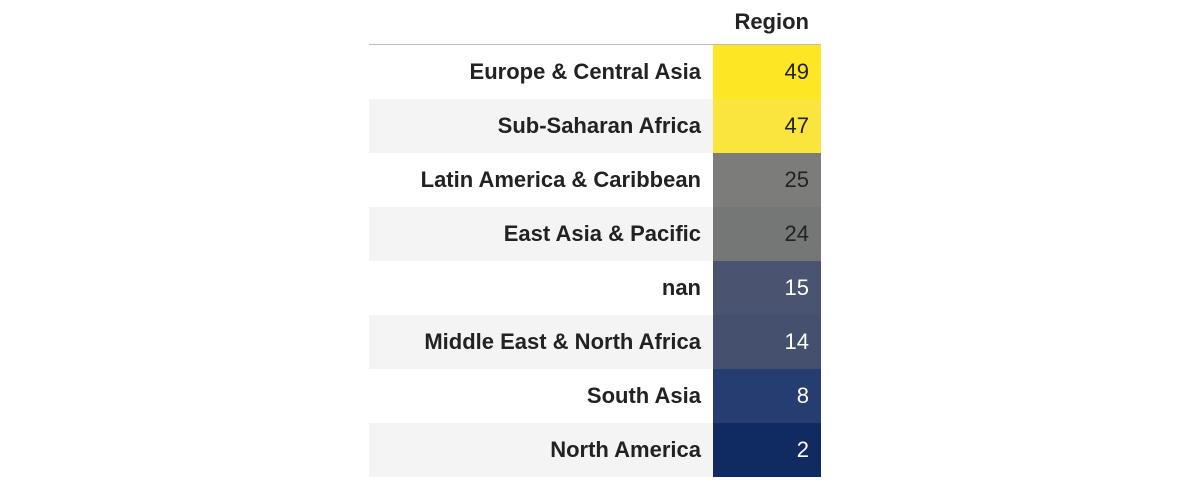 This screenshot has width=1197, height=482. I want to click on row-label: Europe & Central Asia, so click(541, 71).